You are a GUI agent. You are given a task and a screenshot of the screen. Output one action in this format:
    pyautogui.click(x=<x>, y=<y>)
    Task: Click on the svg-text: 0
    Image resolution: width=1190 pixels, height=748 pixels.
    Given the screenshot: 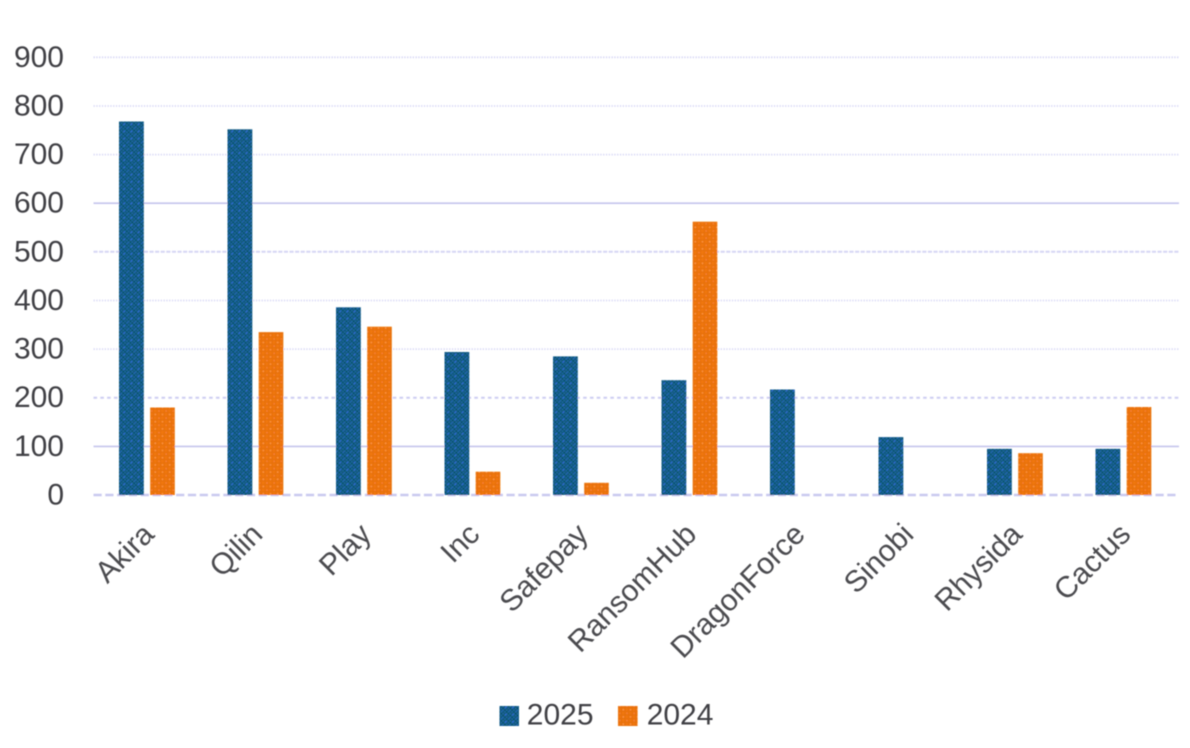 What is the action you would take?
    pyautogui.click(x=55, y=495)
    